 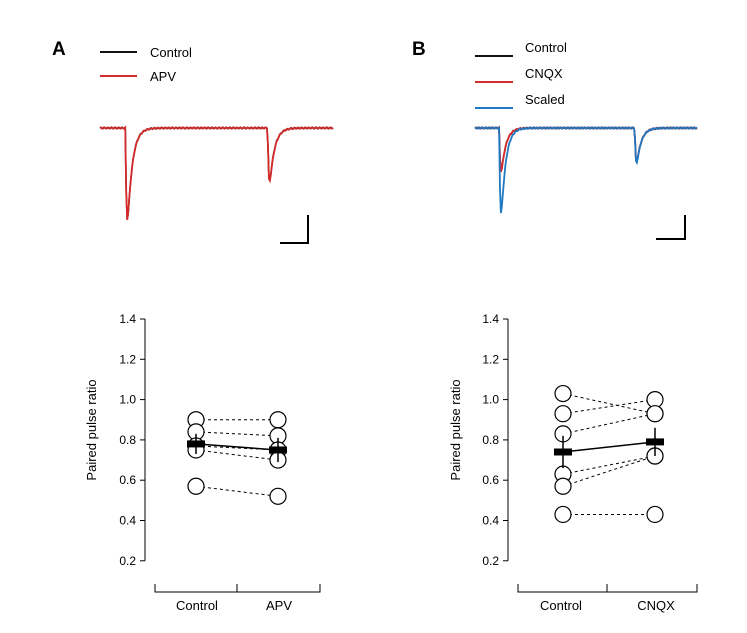 What do you see at coordinates (127, 319) in the screenshot?
I see `panel-a-ytick-label: 1.4` at bounding box center [127, 319].